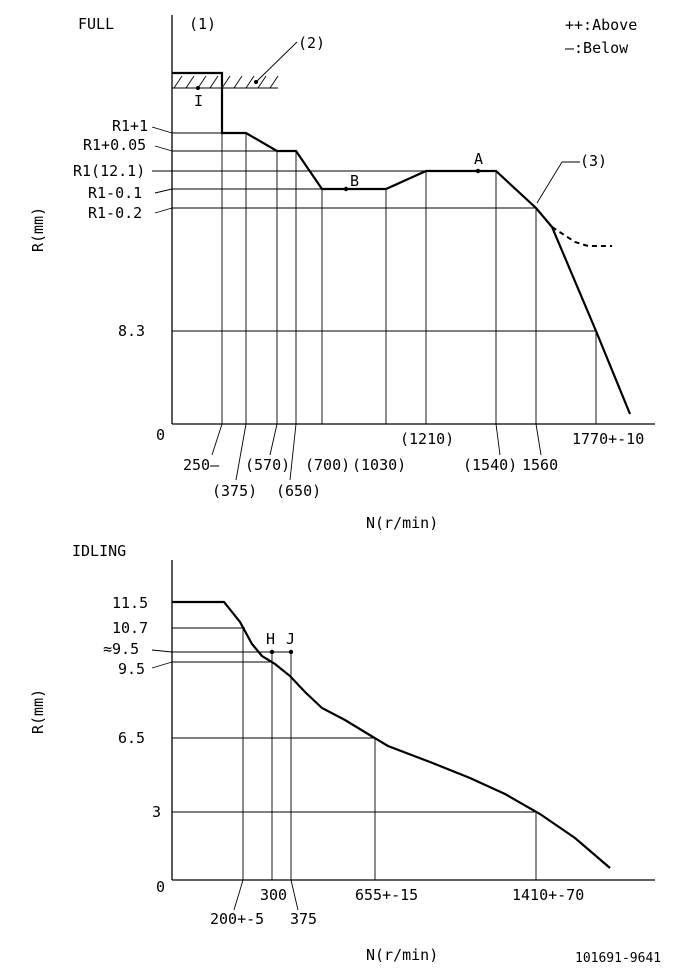  Describe the element at coordinates (267, 465) in the screenshot. I see `x-tick-570: (570)` at that location.